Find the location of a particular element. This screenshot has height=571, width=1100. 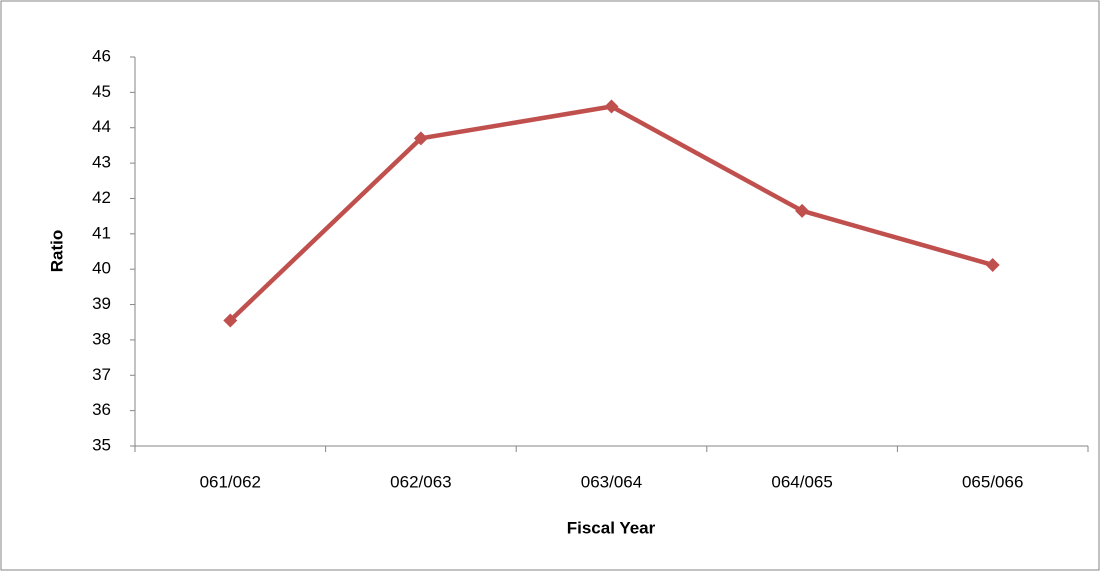

y-tick-label: 37 is located at coordinates (101, 374).